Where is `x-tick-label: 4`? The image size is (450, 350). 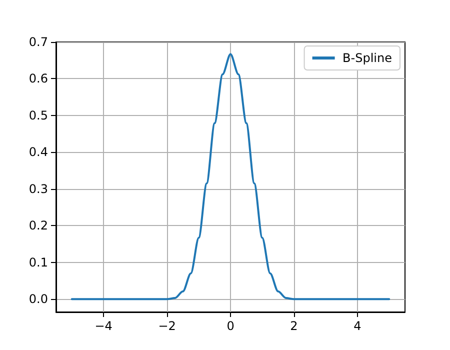
x-tick-label: 4 is located at coordinates (358, 326).